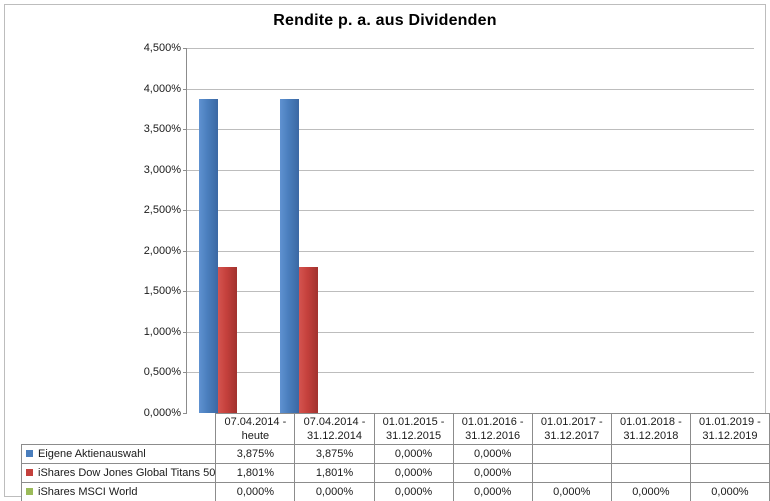  Describe the element at coordinates (162, 129) in the screenshot. I see `y-axis-tick-label: 3,500%` at that location.